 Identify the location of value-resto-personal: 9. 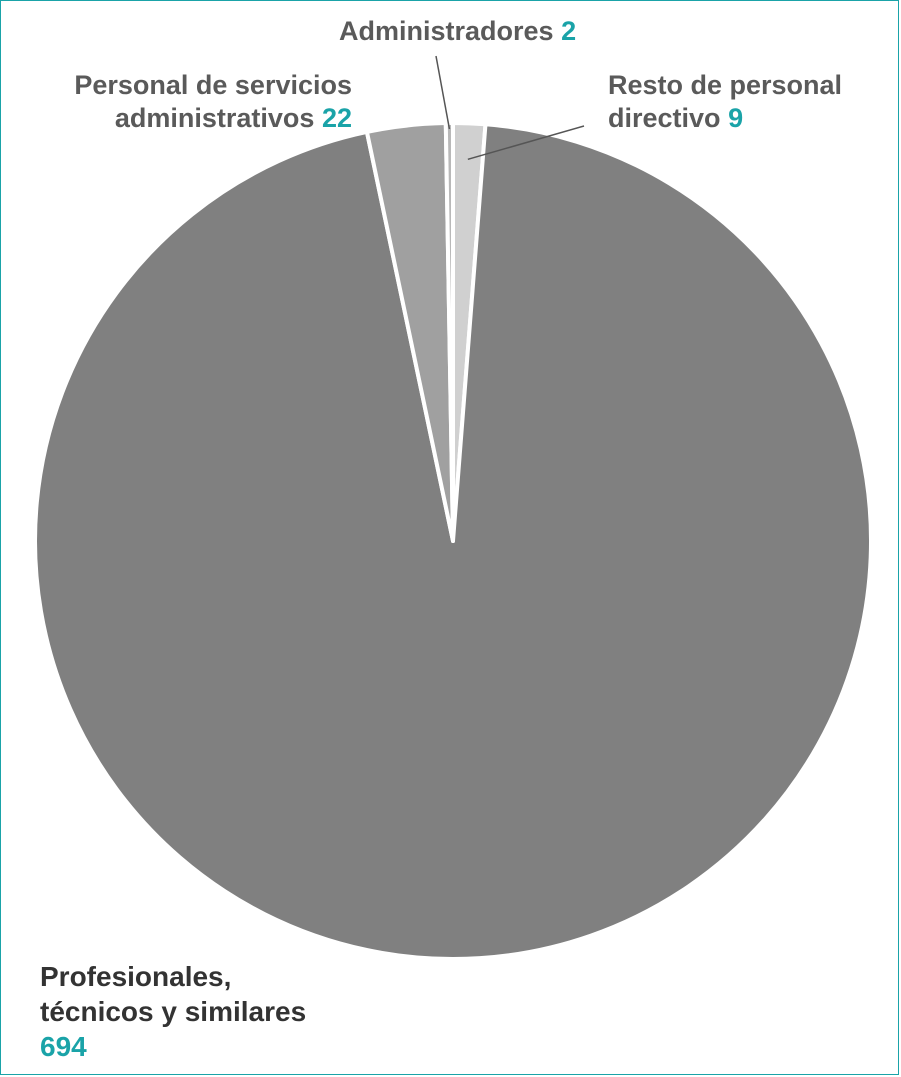
(736, 118).